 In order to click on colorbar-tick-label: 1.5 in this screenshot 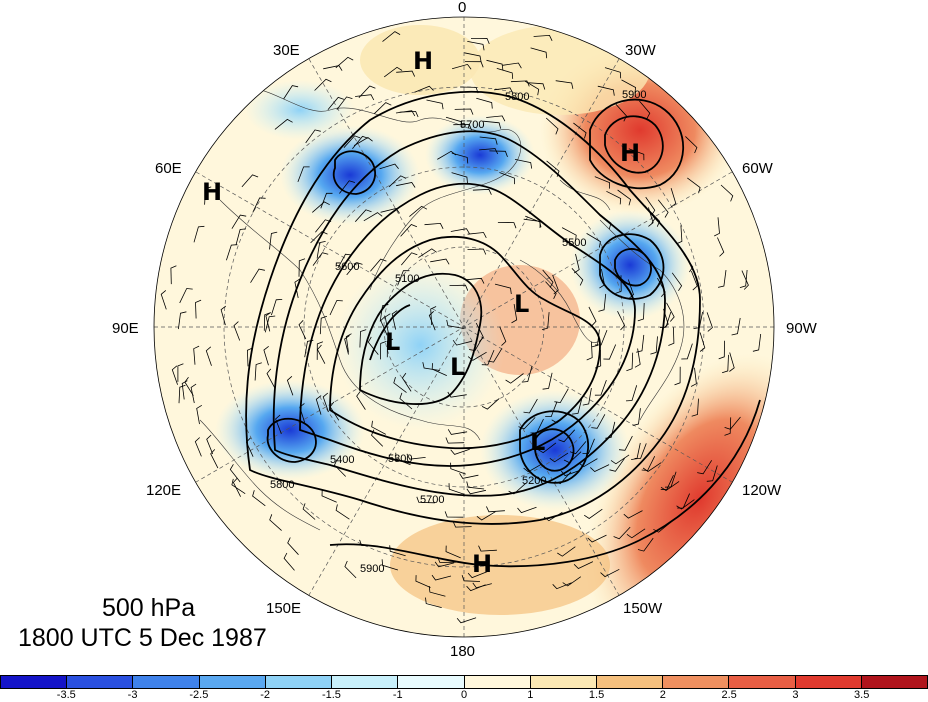, I will do `click(596, 695)`.